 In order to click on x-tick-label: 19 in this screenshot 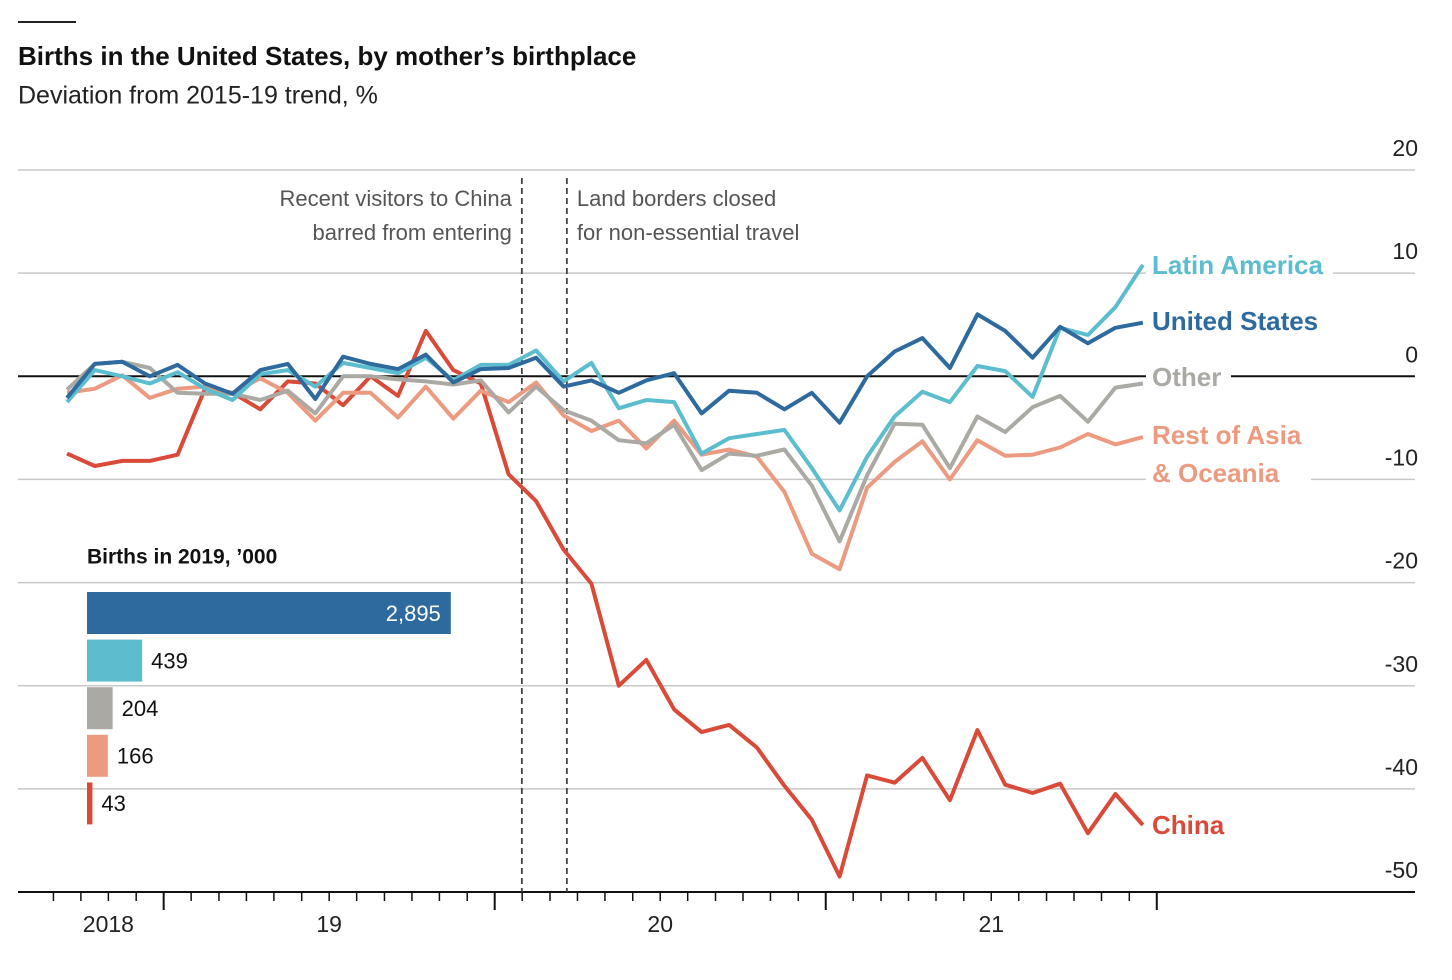, I will do `click(329, 924)`.